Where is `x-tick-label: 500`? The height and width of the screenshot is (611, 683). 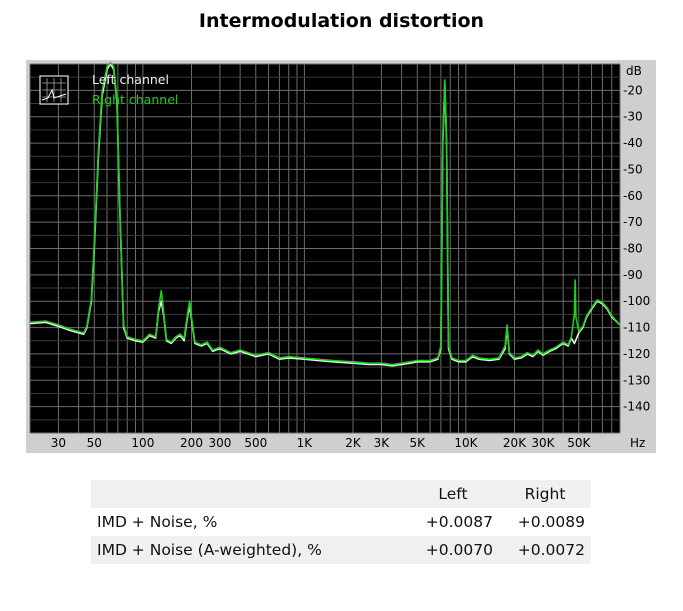 x-tick-label: 500 is located at coordinates (255, 443).